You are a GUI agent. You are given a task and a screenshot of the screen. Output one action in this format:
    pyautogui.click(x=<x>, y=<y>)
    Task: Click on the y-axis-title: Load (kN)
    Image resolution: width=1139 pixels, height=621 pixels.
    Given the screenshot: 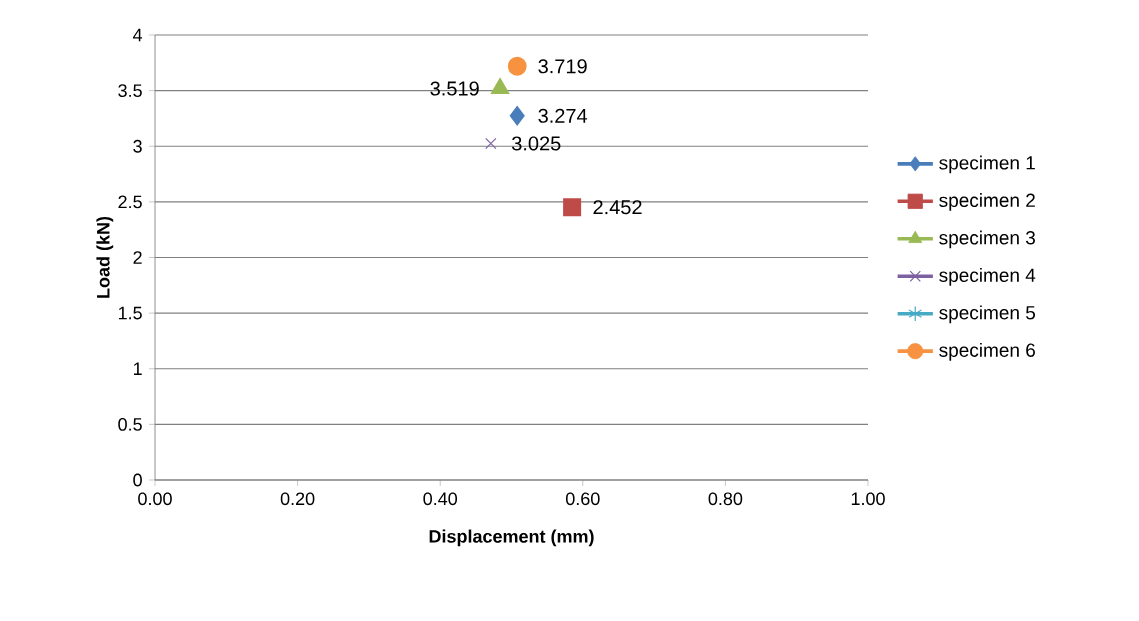 What is the action you would take?
    pyautogui.click(x=105, y=257)
    